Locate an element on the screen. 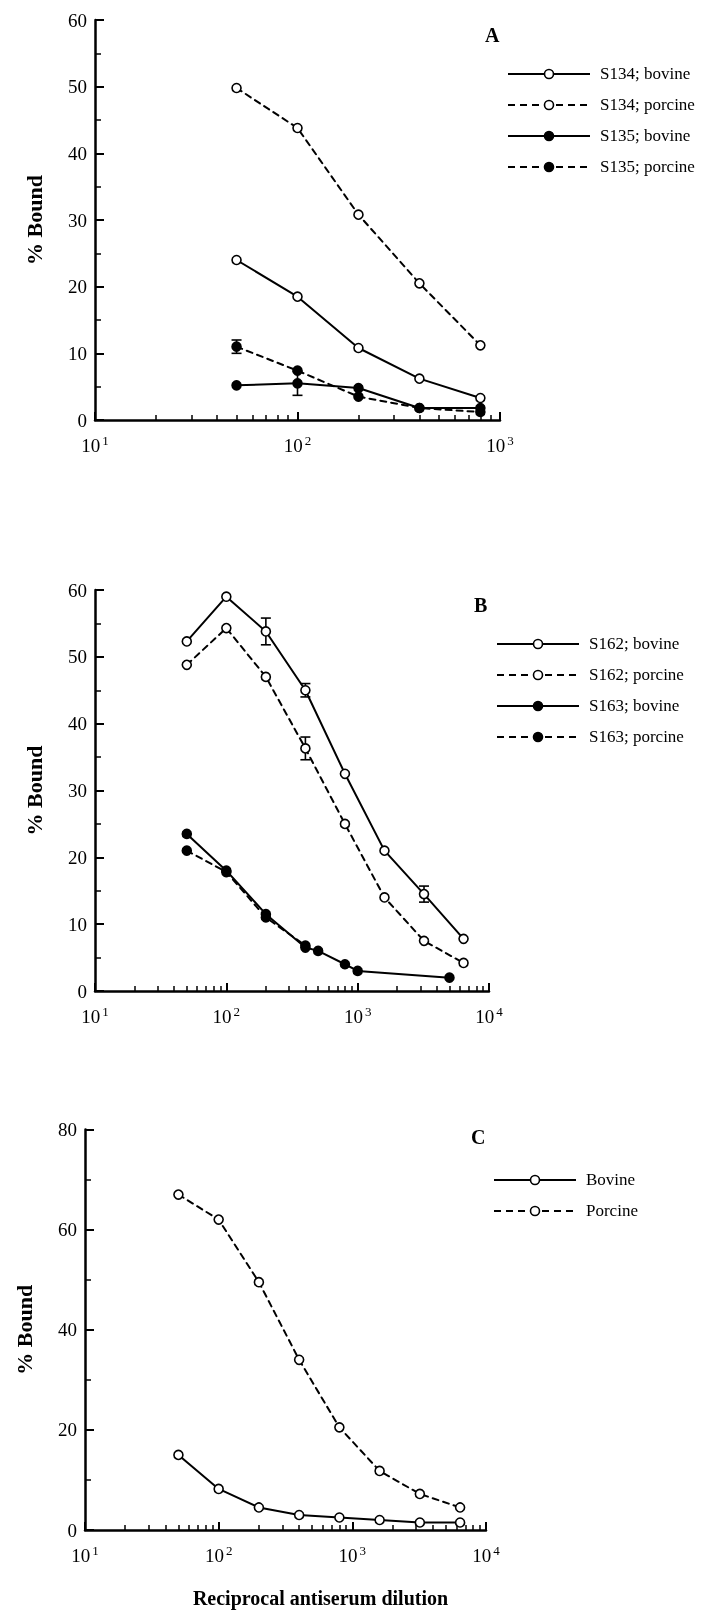 Image resolution: width=707 pixels, height=1613 pixels. legend-label: S162; bovine is located at coordinates (634, 643).